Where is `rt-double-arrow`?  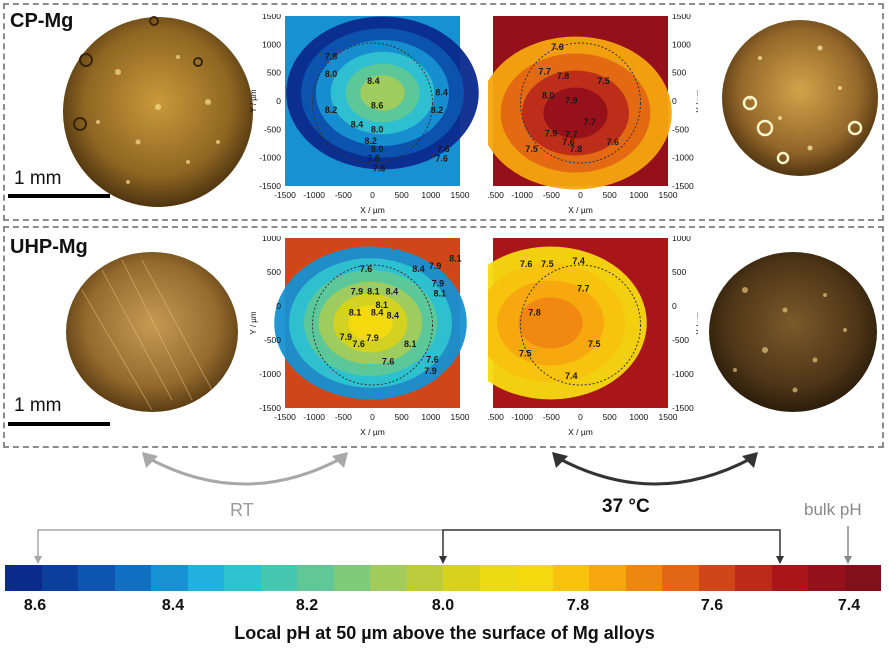
rt-double-arrow is located at coordinates (245, 469).